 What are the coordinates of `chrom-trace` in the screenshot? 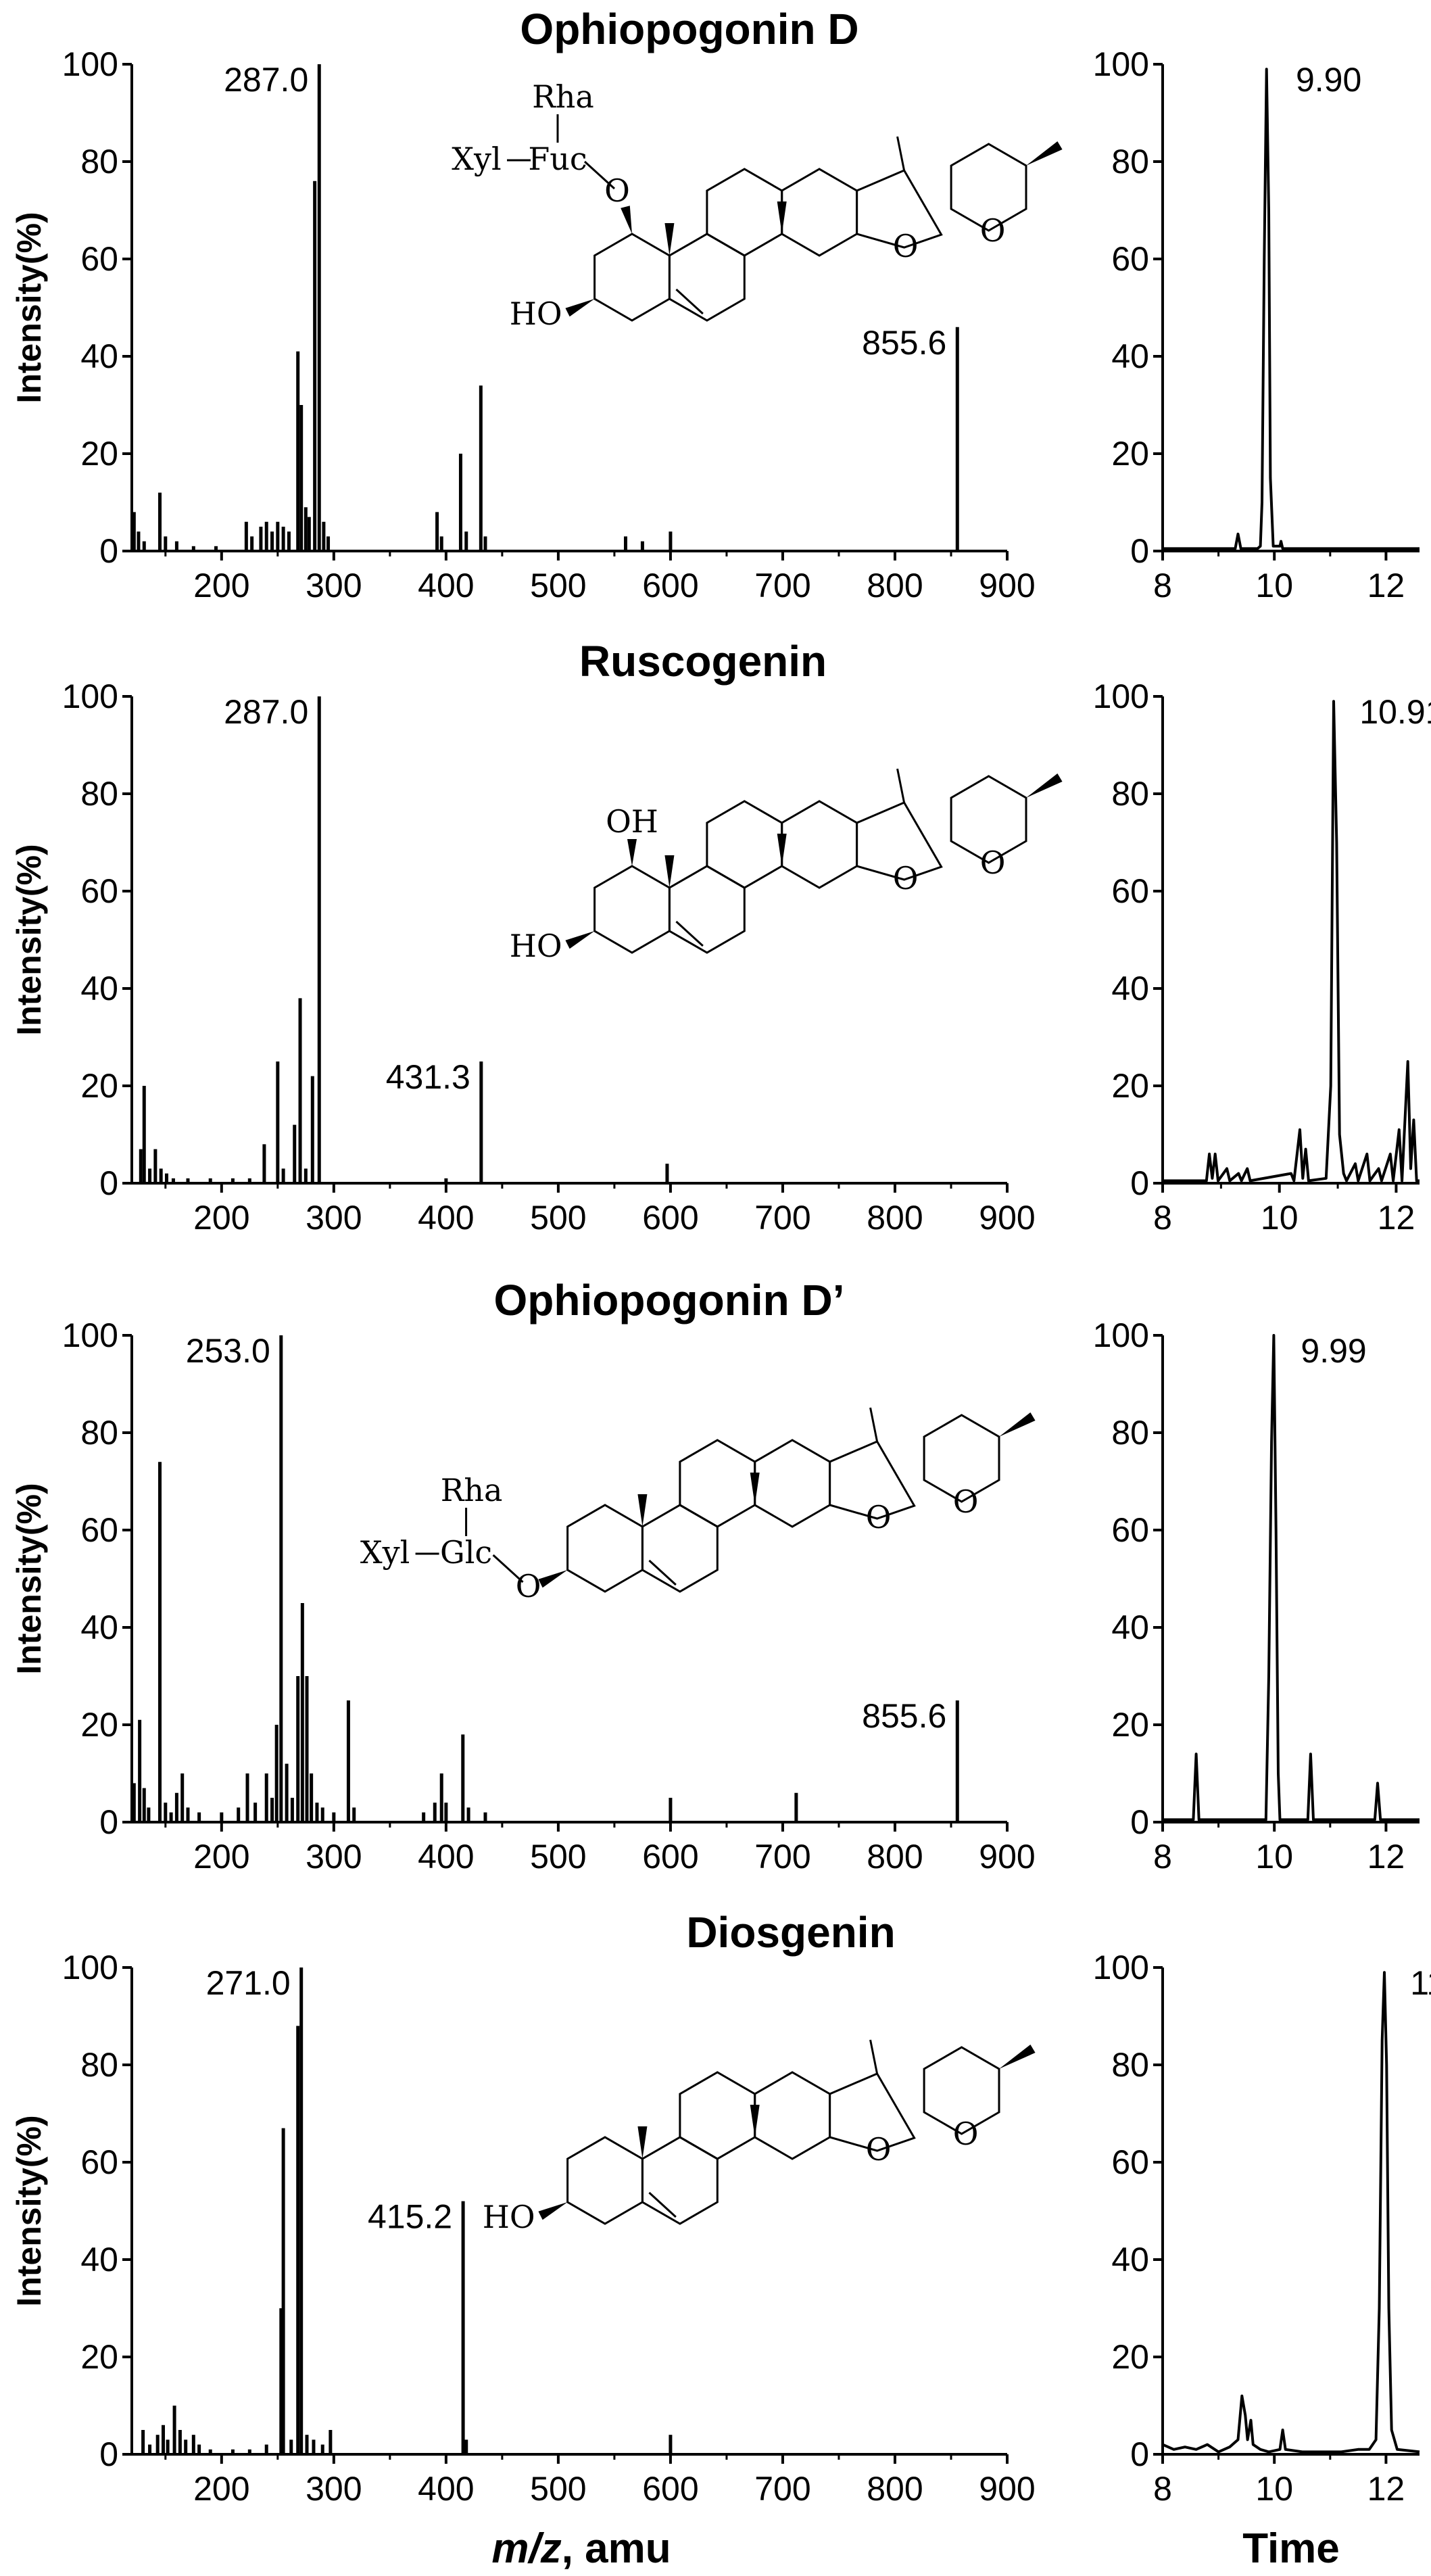 It's located at (1291, 2212).